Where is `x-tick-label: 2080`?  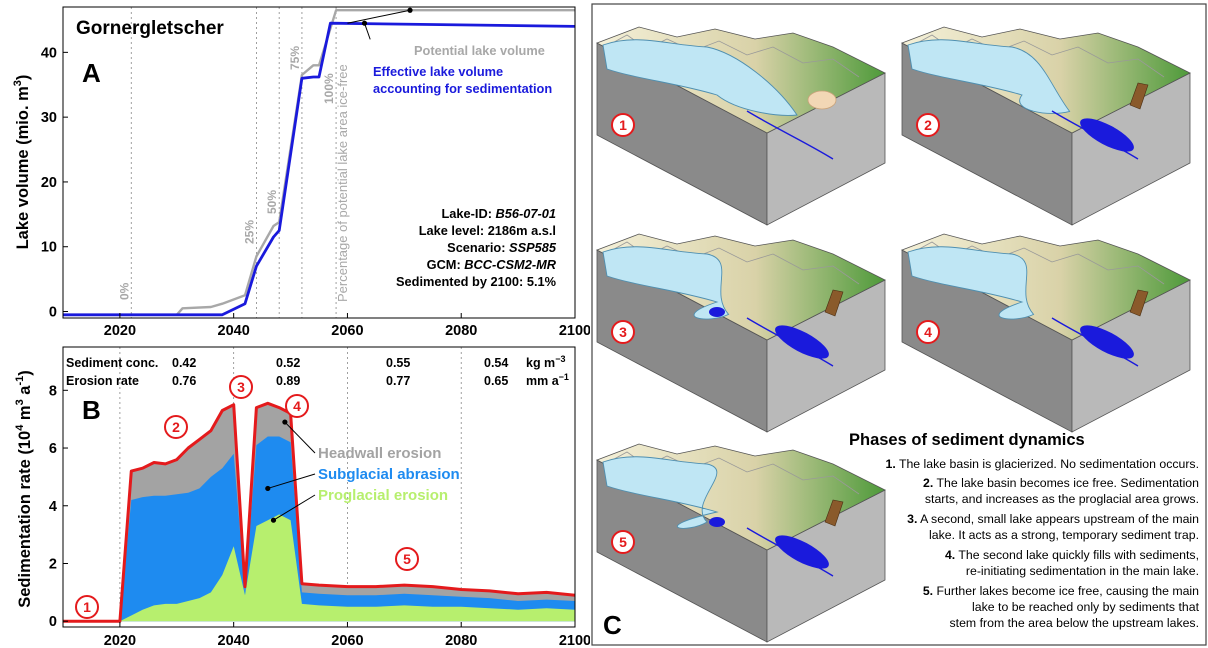
x-tick-label: 2080 is located at coordinates (461, 640).